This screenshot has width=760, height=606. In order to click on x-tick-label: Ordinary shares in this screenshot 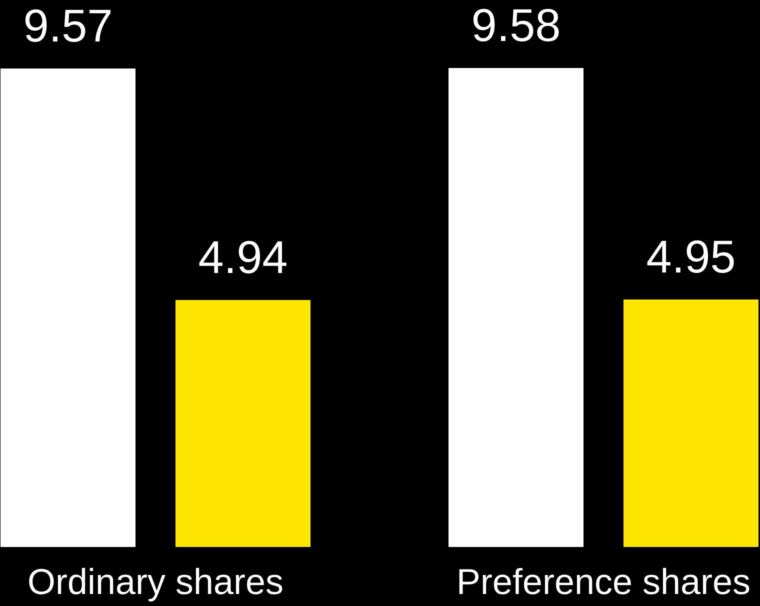, I will do `click(155, 585)`.